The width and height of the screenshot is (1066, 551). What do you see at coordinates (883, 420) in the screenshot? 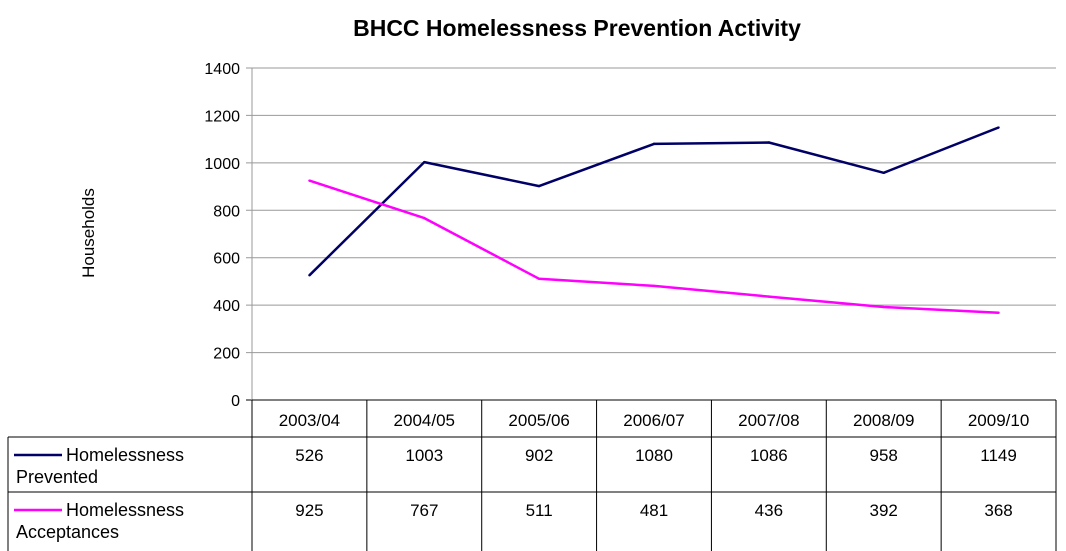
I see `x-tick-label: 2008/09` at bounding box center [883, 420].